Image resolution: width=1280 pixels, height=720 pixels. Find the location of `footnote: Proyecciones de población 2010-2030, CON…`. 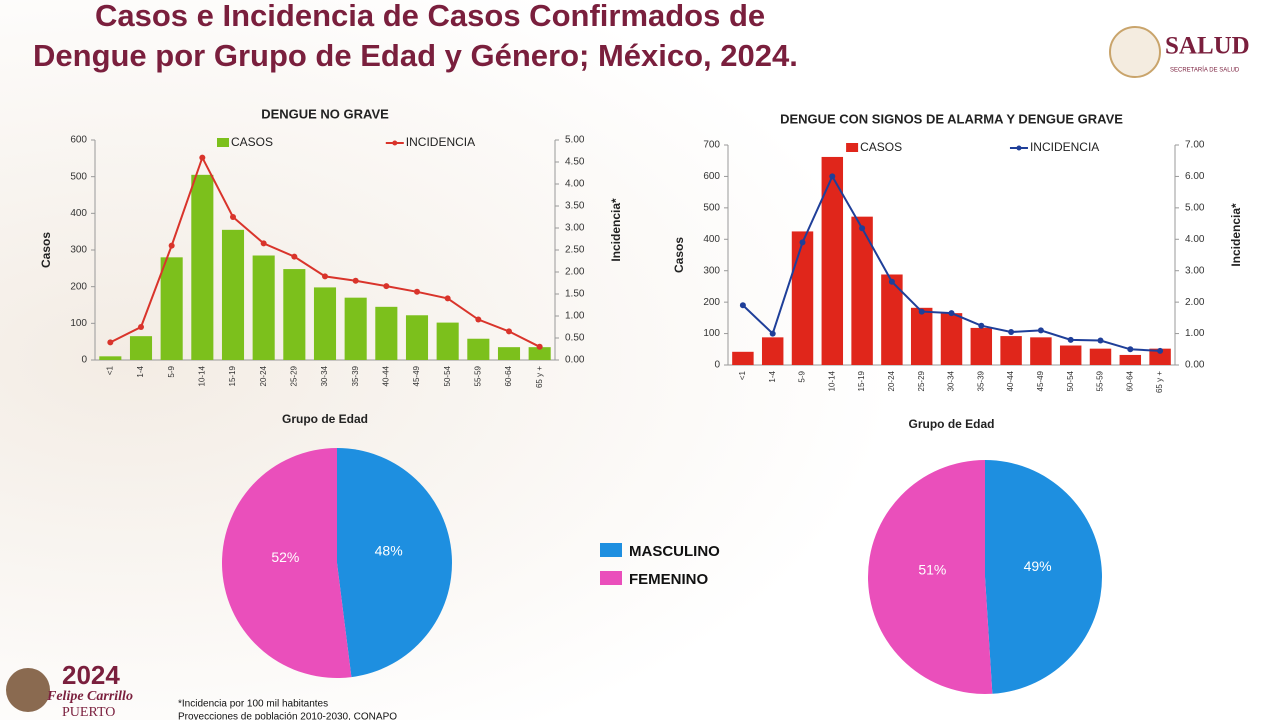

footnote: Proyecciones de población 2010-2030, CON… is located at coordinates (287, 716).